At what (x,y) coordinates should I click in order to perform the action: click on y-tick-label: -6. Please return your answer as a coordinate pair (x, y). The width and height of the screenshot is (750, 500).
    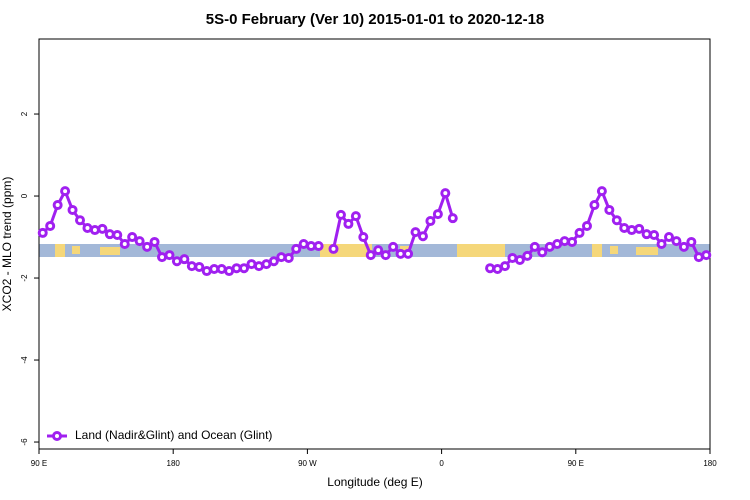
    Looking at the image, I should click on (24, 442).